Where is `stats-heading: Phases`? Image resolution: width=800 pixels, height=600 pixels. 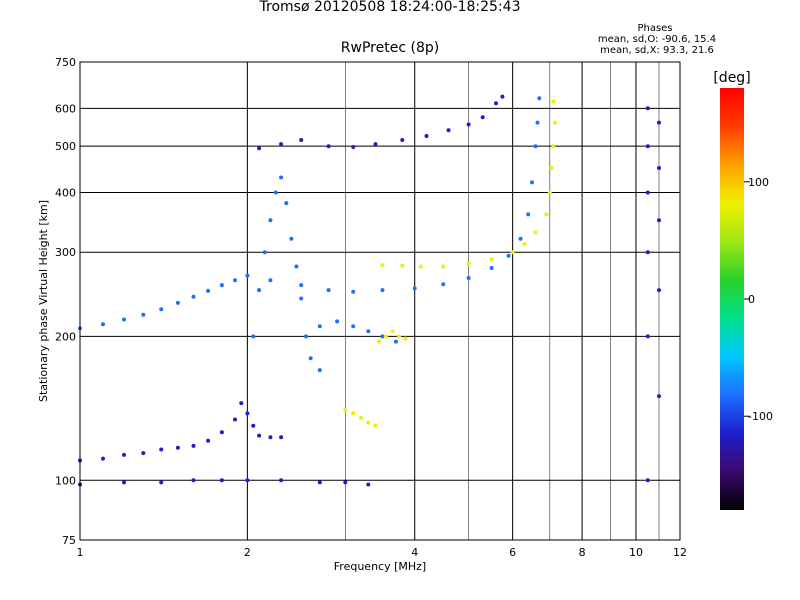 stats-heading: Phases is located at coordinates (655, 28).